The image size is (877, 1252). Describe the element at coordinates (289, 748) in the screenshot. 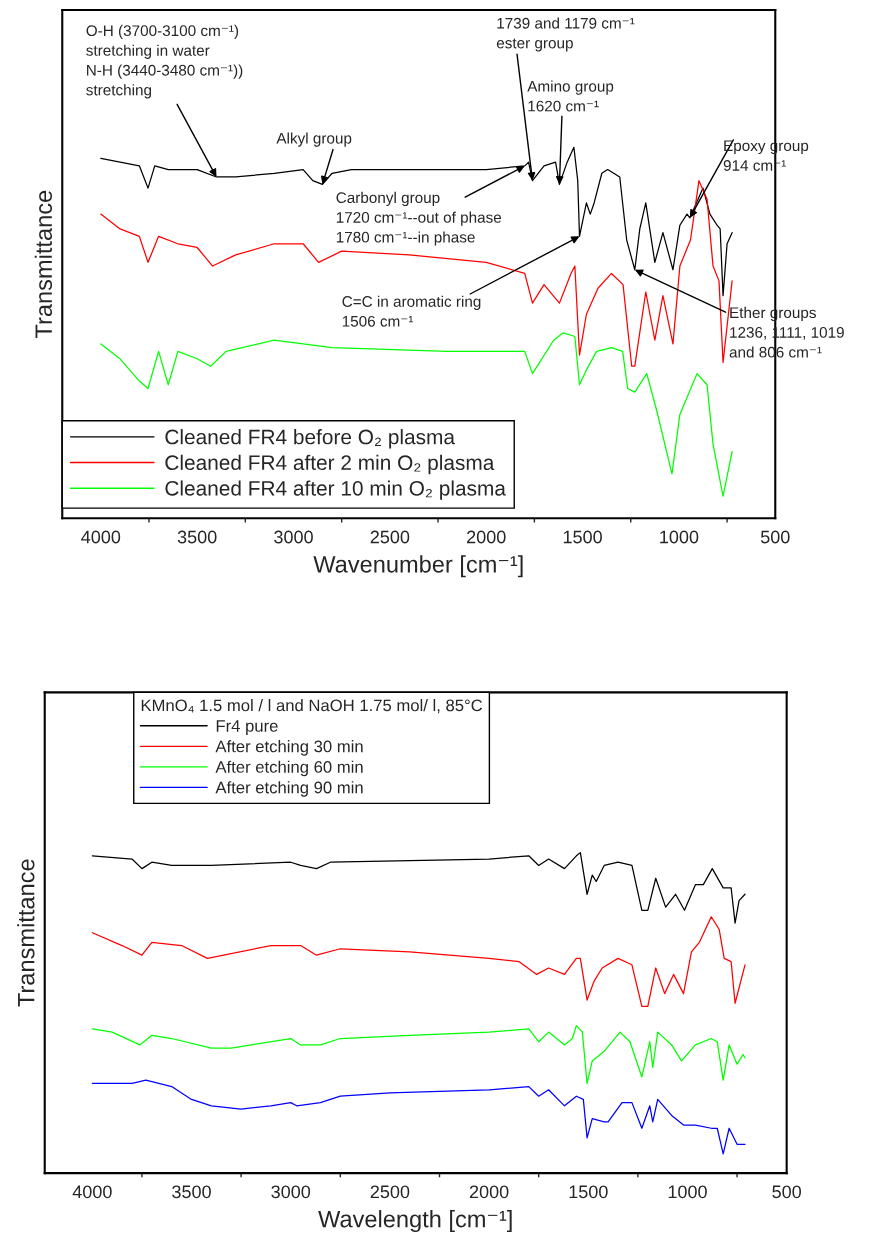

I see `legend-label: After etching 30 min` at that location.